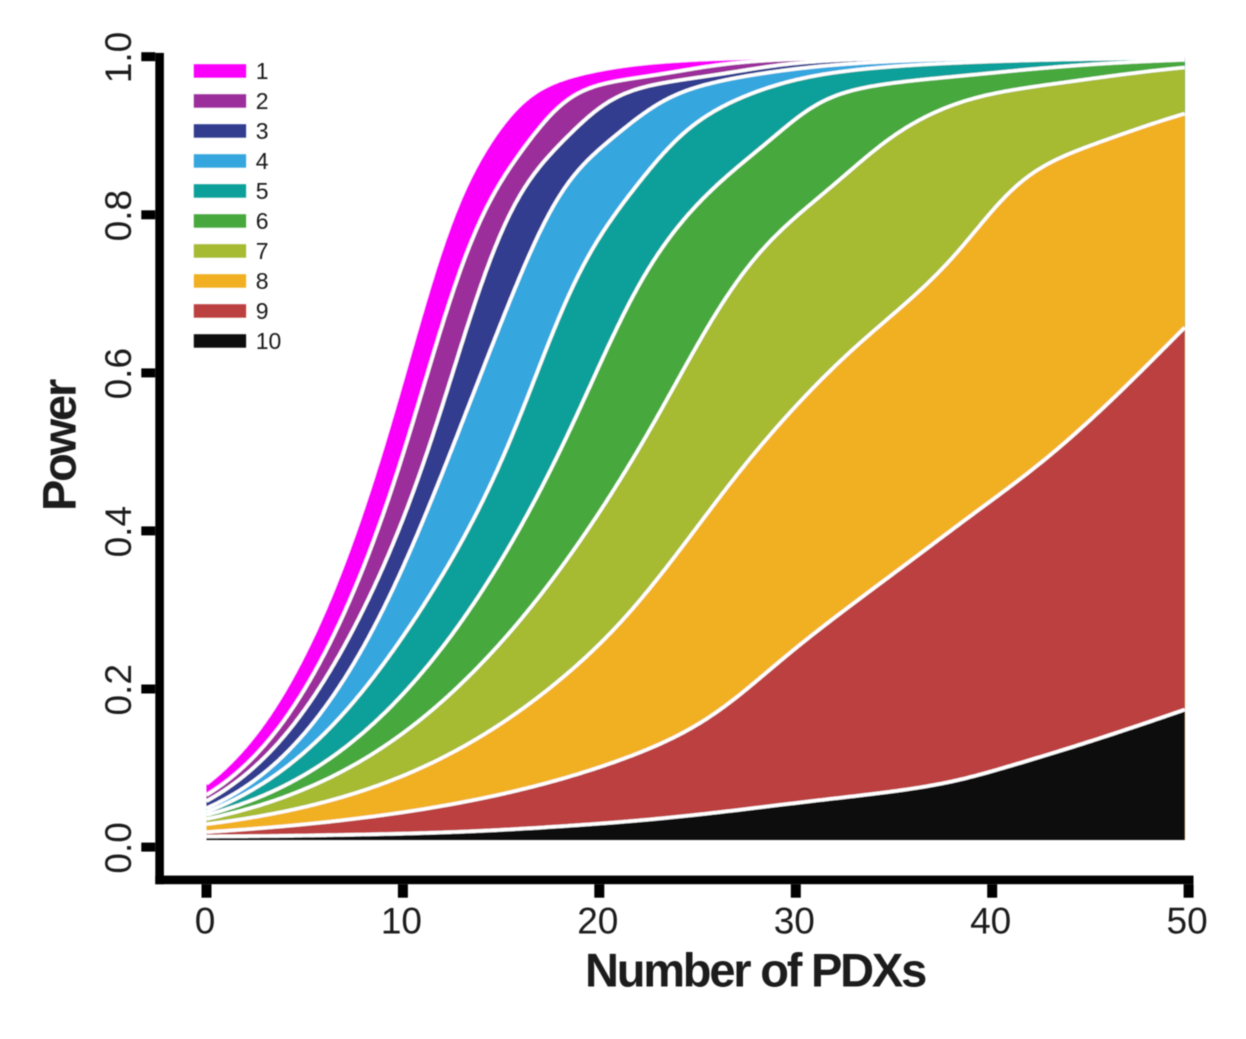  What do you see at coordinates (118, 215) in the screenshot?
I see `svg-text: 0.8` at bounding box center [118, 215].